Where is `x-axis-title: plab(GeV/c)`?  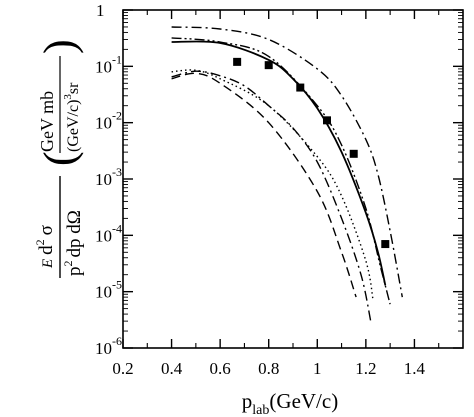 x-axis-title: plab(GeV/c) is located at coordinates (290, 403).